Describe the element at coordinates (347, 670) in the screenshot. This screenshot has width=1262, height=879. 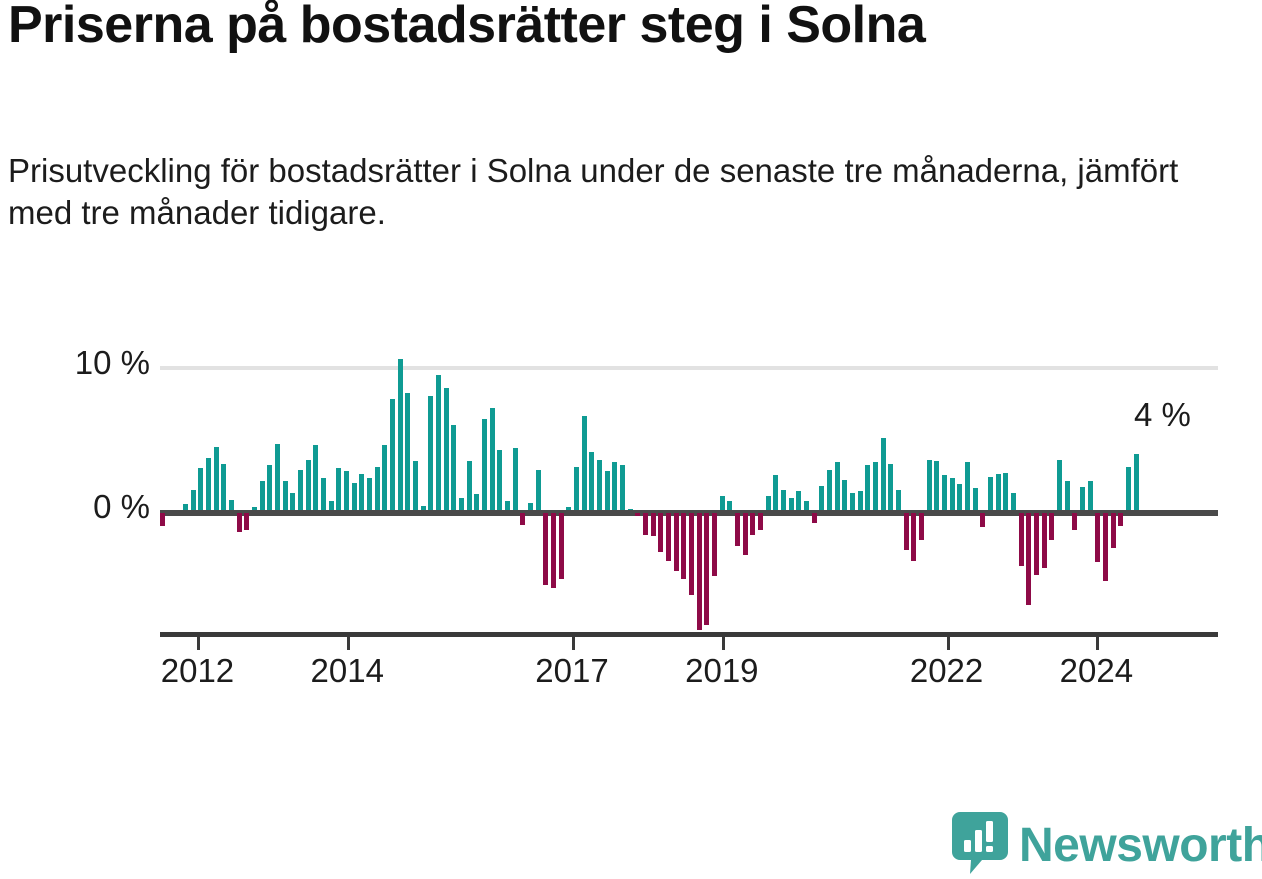
I see `x-axis-tick-label: 2014` at that location.